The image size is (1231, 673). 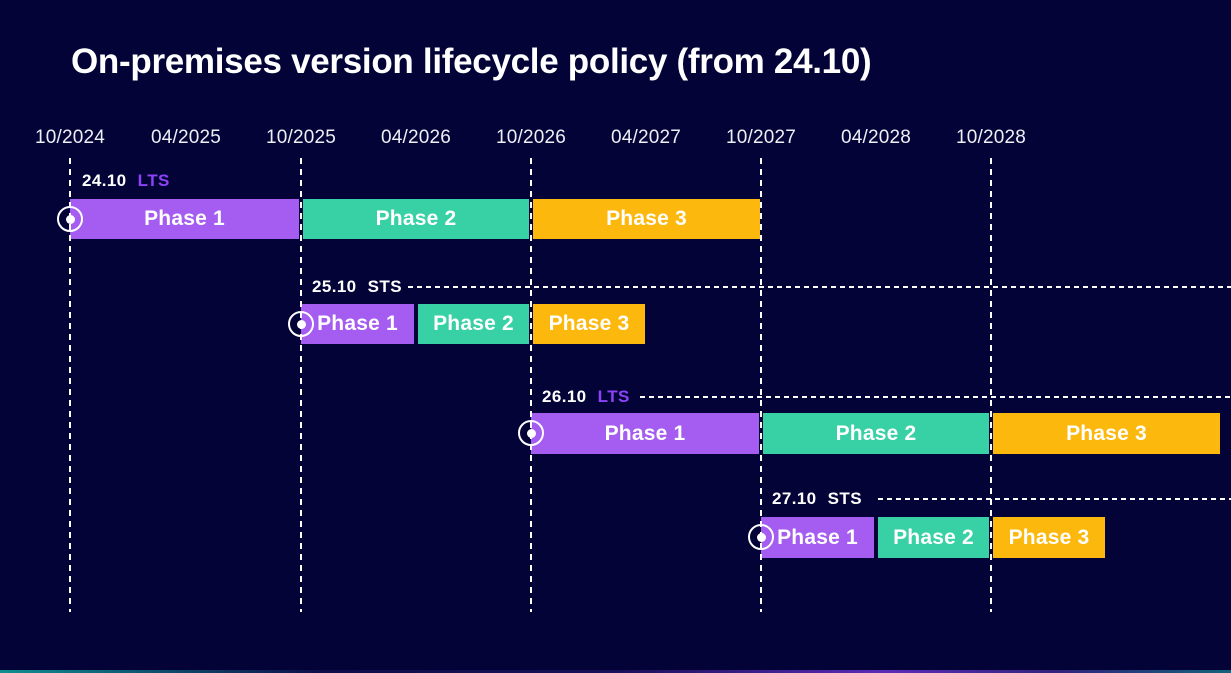 What do you see at coordinates (794, 498) in the screenshot?
I see `version-text: 27.10` at bounding box center [794, 498].